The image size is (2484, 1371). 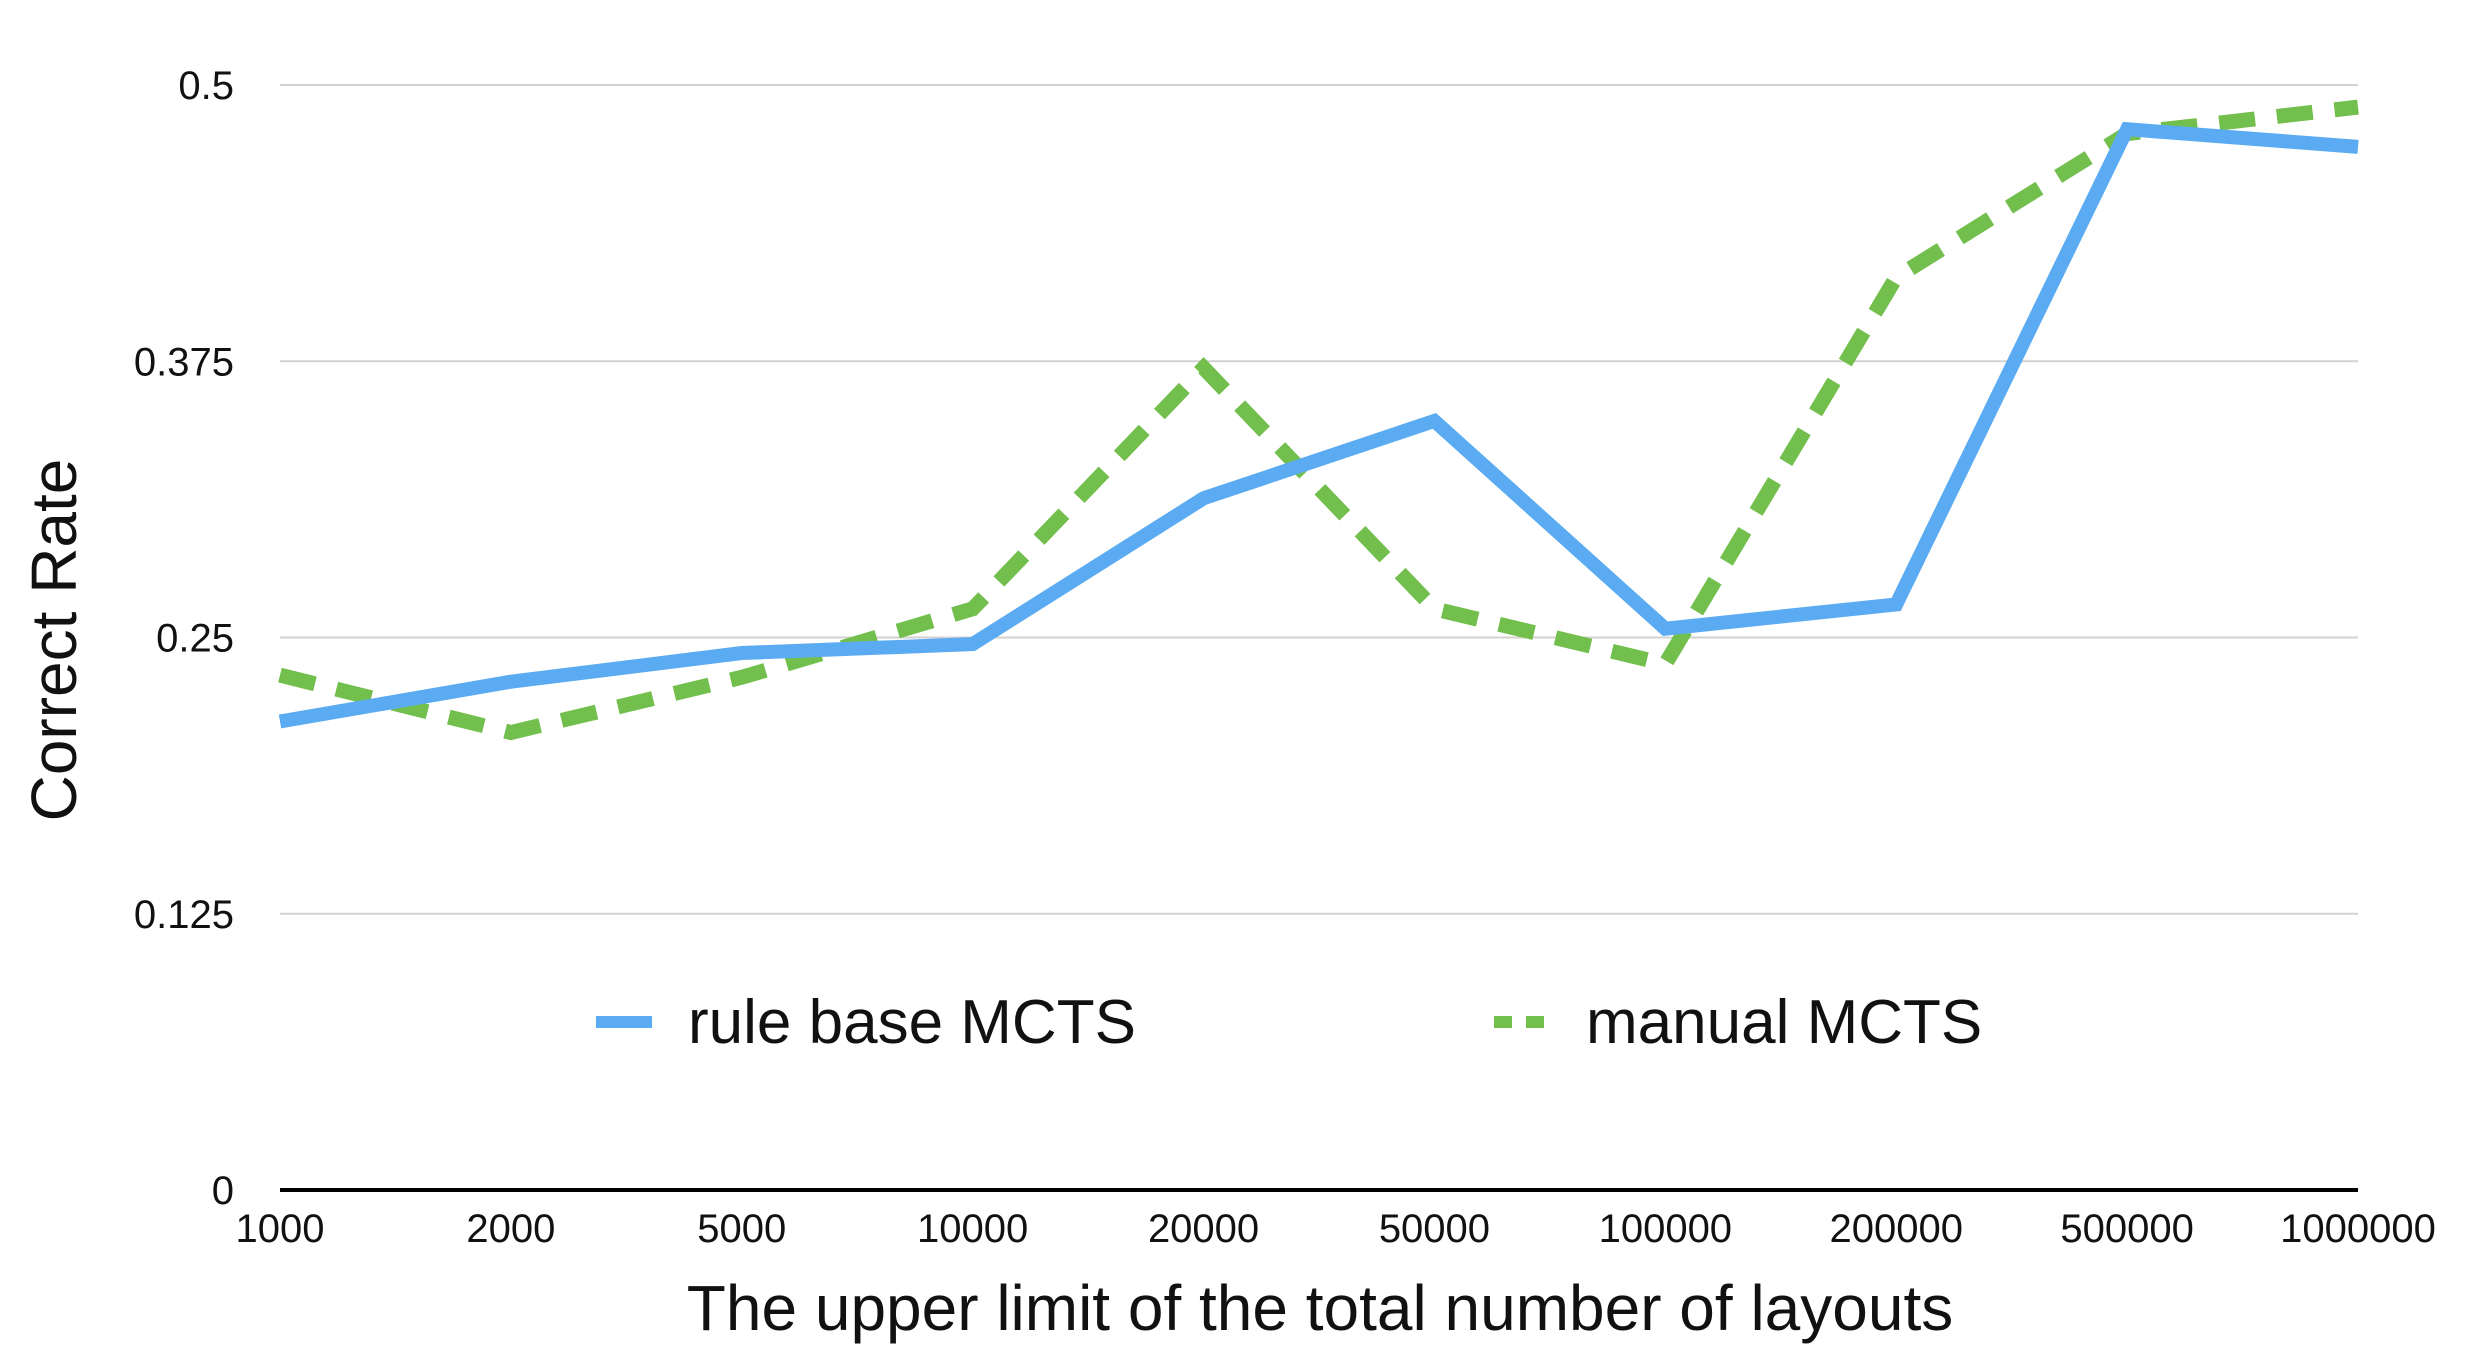 I want to click on x-tick-label: 50000, so click(x=1434, y=1229).